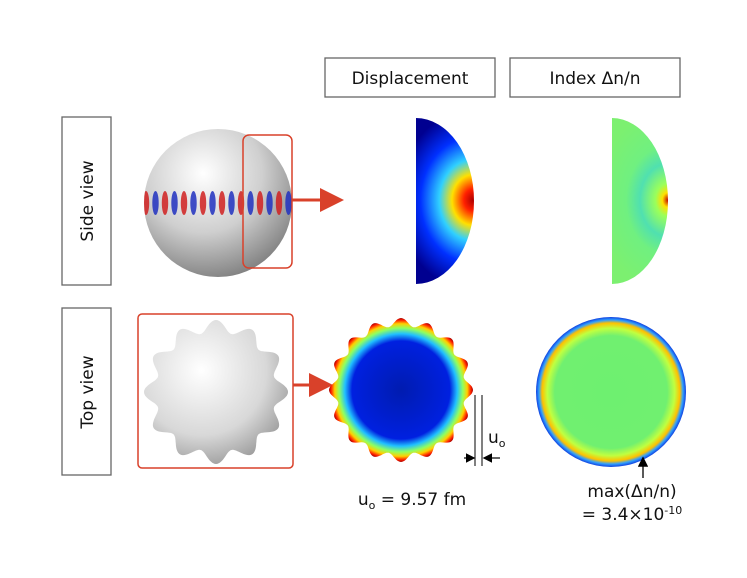 The width and height of the screenshot is (747, 578). I want to click on displacement-amplitude: uo = 9.57 fm, so click(412, 501).